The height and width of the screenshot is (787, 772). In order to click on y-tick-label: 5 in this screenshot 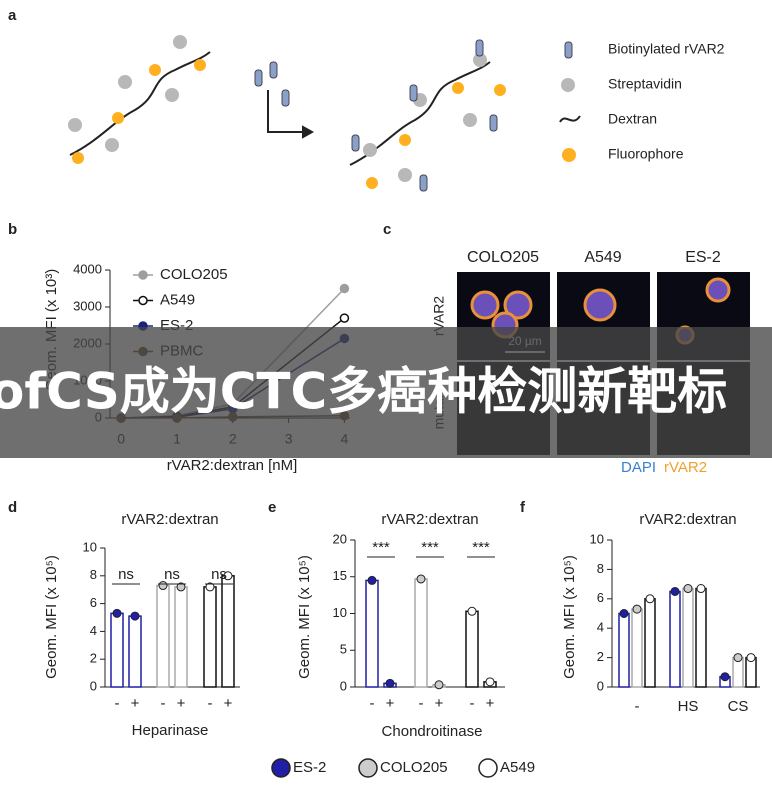, I will do `click(343, 649)`.